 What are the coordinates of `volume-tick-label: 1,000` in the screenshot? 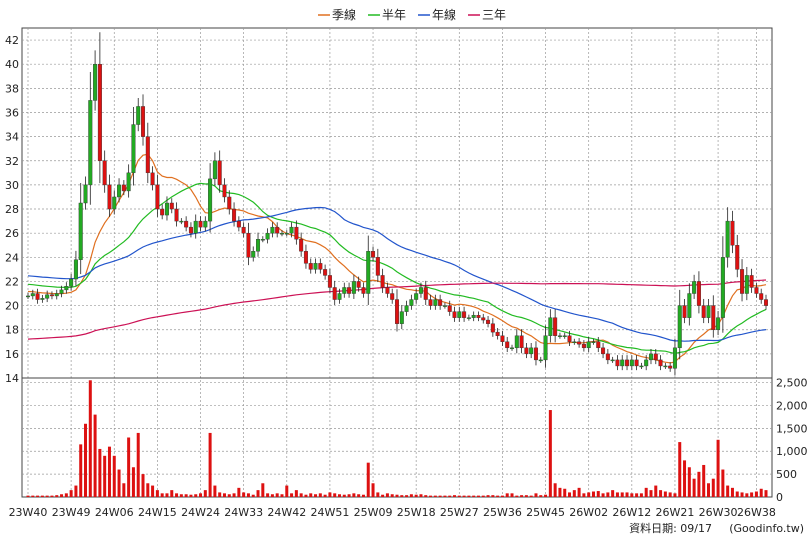 It's located at (792, 451).